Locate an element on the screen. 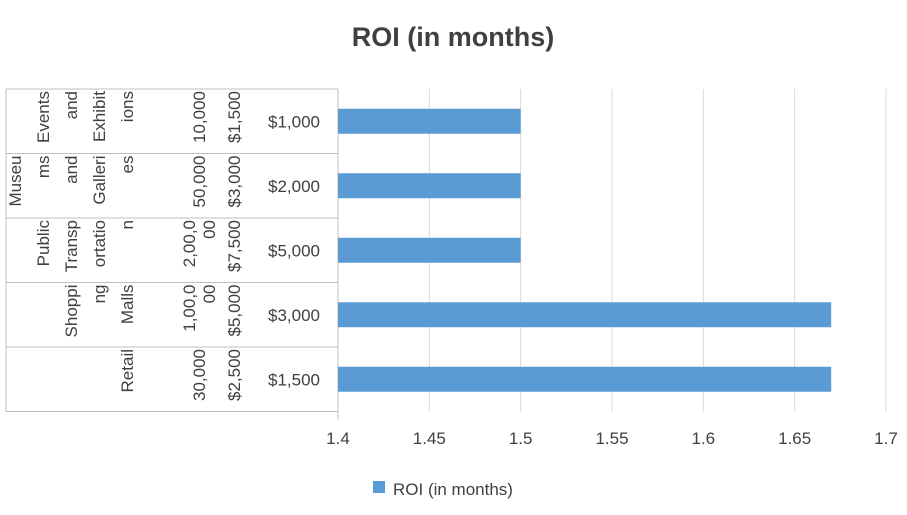 This screenshot has height=515, width=907. category-label-level4: ng is located at coordinates (99, 294).